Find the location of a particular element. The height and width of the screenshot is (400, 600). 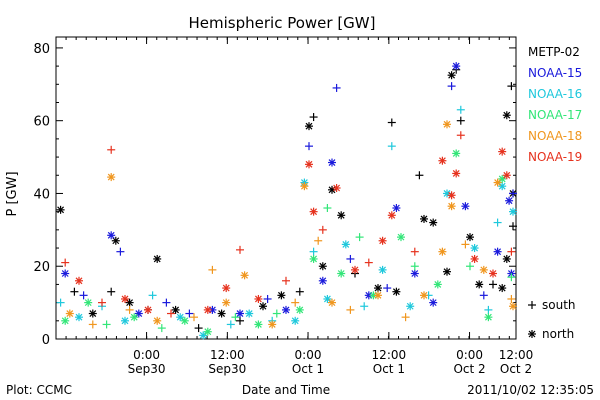

x-tick-label: 0:00 is located at coordinates (469, 355).